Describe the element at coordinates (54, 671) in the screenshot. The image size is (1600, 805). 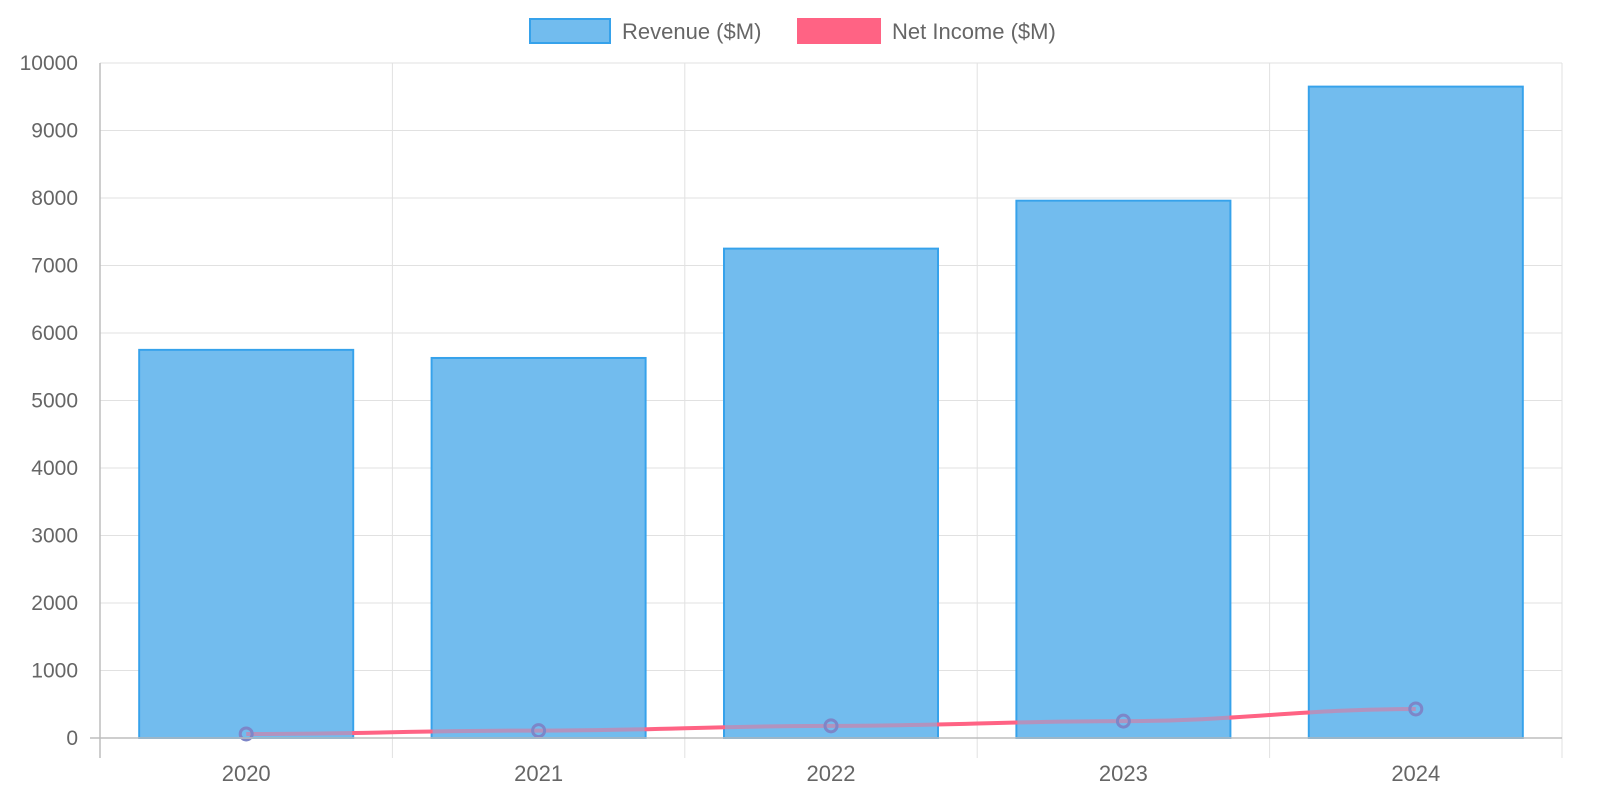
I see `y-tick-label: 1000` at that location.